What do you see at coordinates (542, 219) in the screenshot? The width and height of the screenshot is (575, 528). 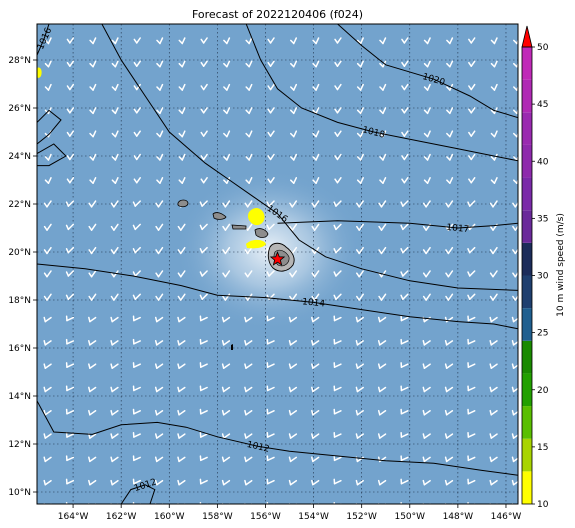 I see `colorbar-tick-label: 35` at bounding box center [542, 219].